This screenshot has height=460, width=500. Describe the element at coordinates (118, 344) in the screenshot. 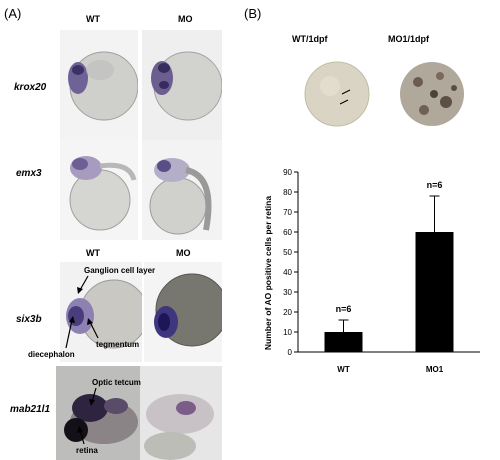

I see `annotation-tegmentum: tegmentum` at that location.